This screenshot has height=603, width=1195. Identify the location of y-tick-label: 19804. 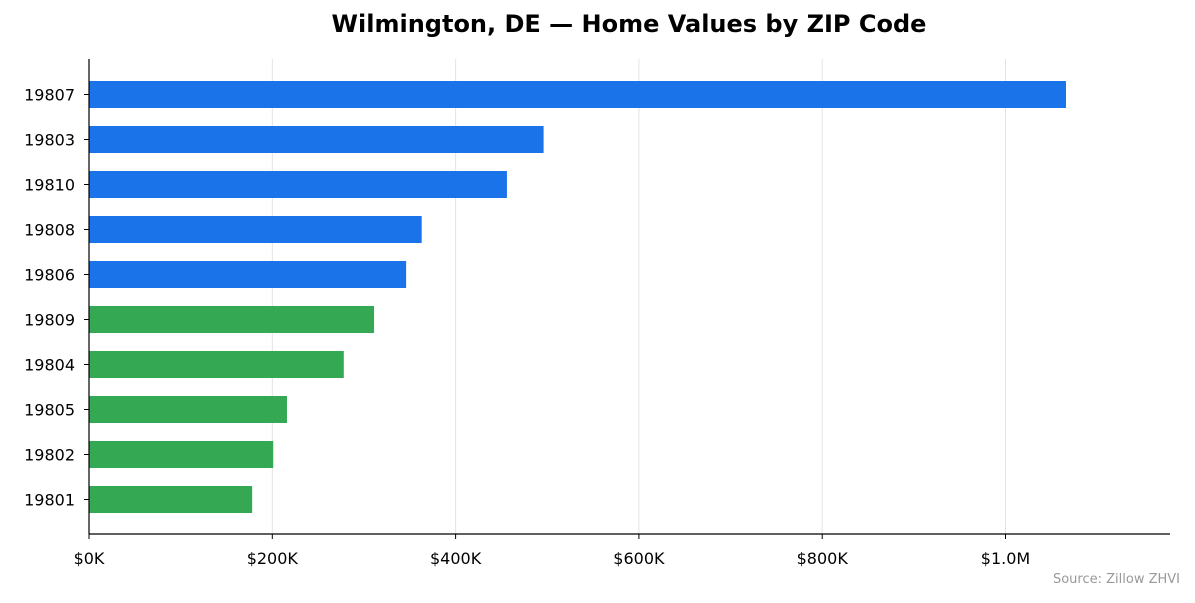
(49, 365).